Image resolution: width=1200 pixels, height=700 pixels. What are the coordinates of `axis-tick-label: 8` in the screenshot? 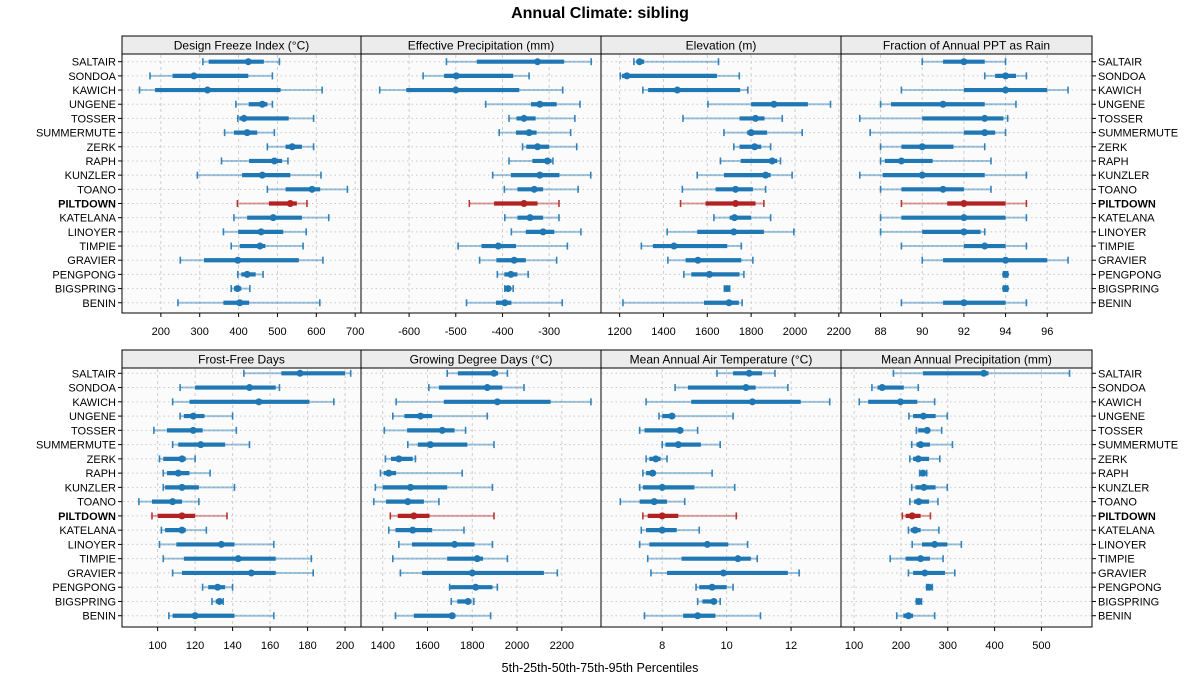 It's located at (662, 646).